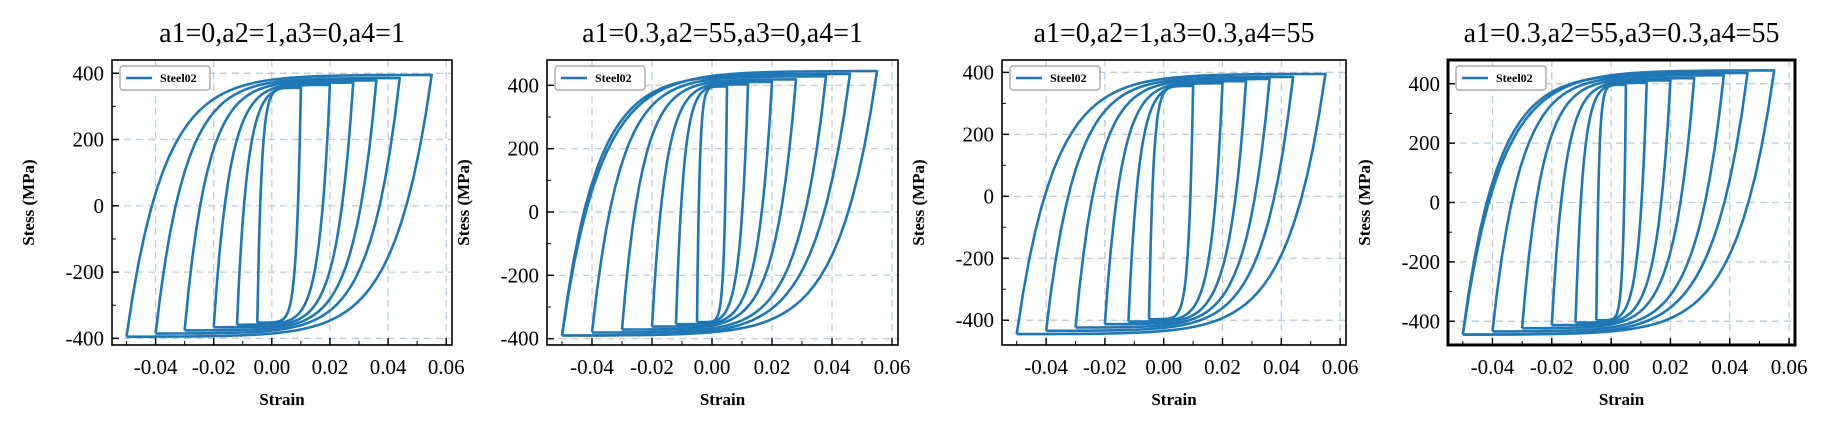 Image resolution: width=1822 pixels, height=430 pixels. What do you see at coordinates (1174, 33) in the screenshot?
I see `chart-title: a1=0,a2=1,a3=0.3,a4=55` at bounding box center [1174, 33].